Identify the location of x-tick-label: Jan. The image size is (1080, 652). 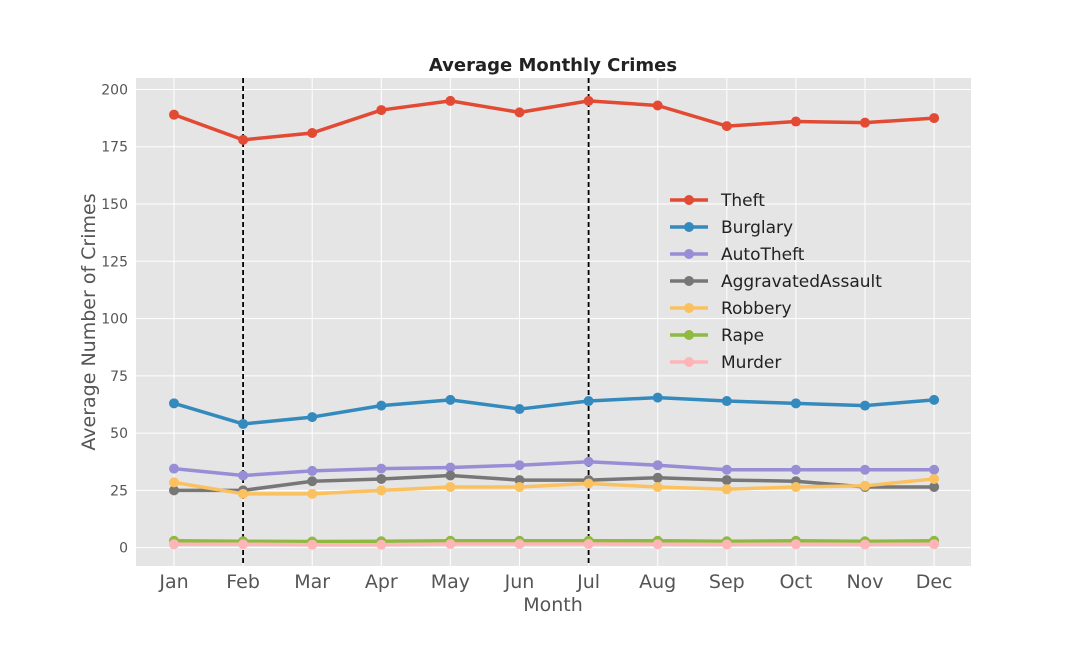
(173, 582).